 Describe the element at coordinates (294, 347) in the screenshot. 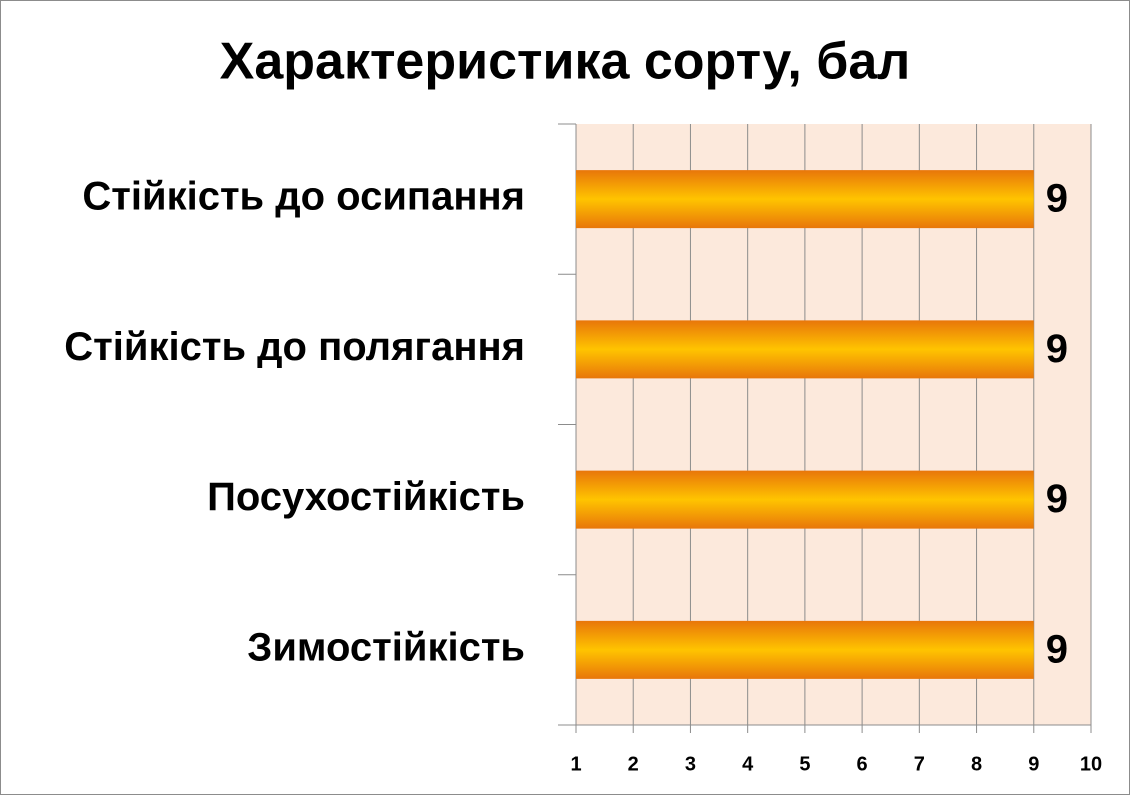

I see `y-tick-label: Стійкість до полягання` at that location.